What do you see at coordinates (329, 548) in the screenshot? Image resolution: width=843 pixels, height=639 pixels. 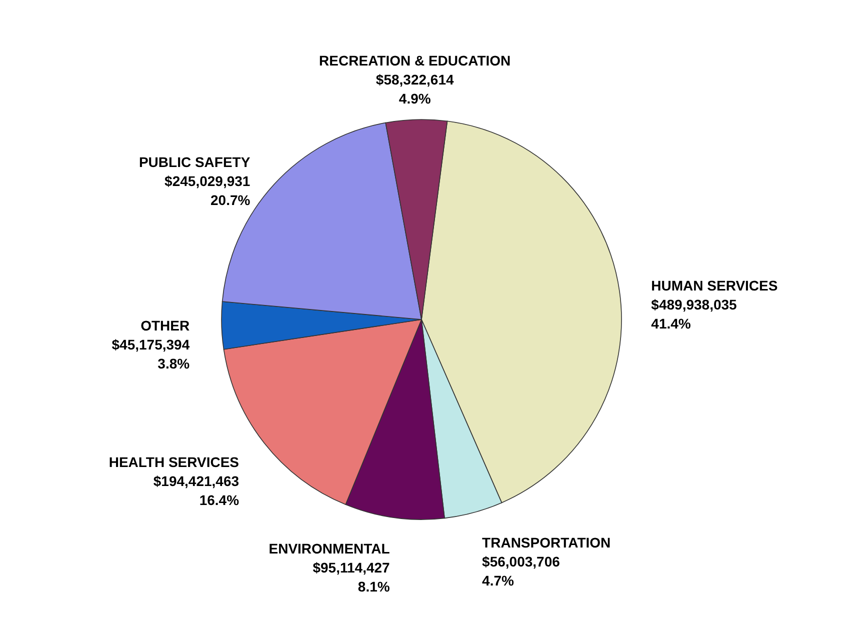 I see `slice-label: ENVIRONMENTAL` at bounding box center [329, 548].